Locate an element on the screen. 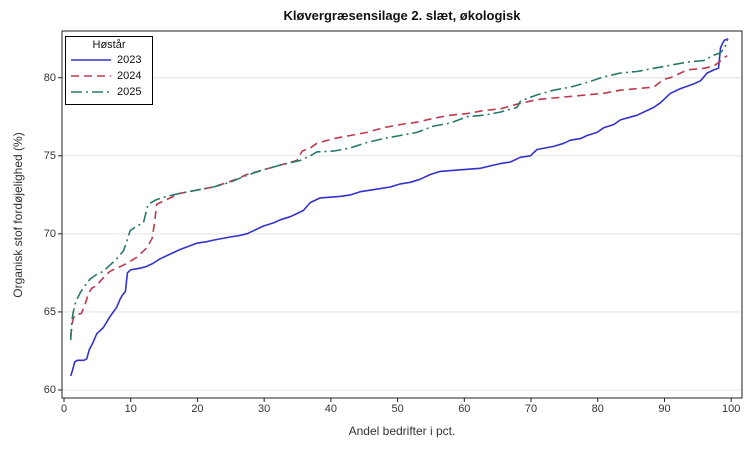 This screenshot has height=454, width=756. y-tick-label-80: 80 is located at coordinates (49, 77).